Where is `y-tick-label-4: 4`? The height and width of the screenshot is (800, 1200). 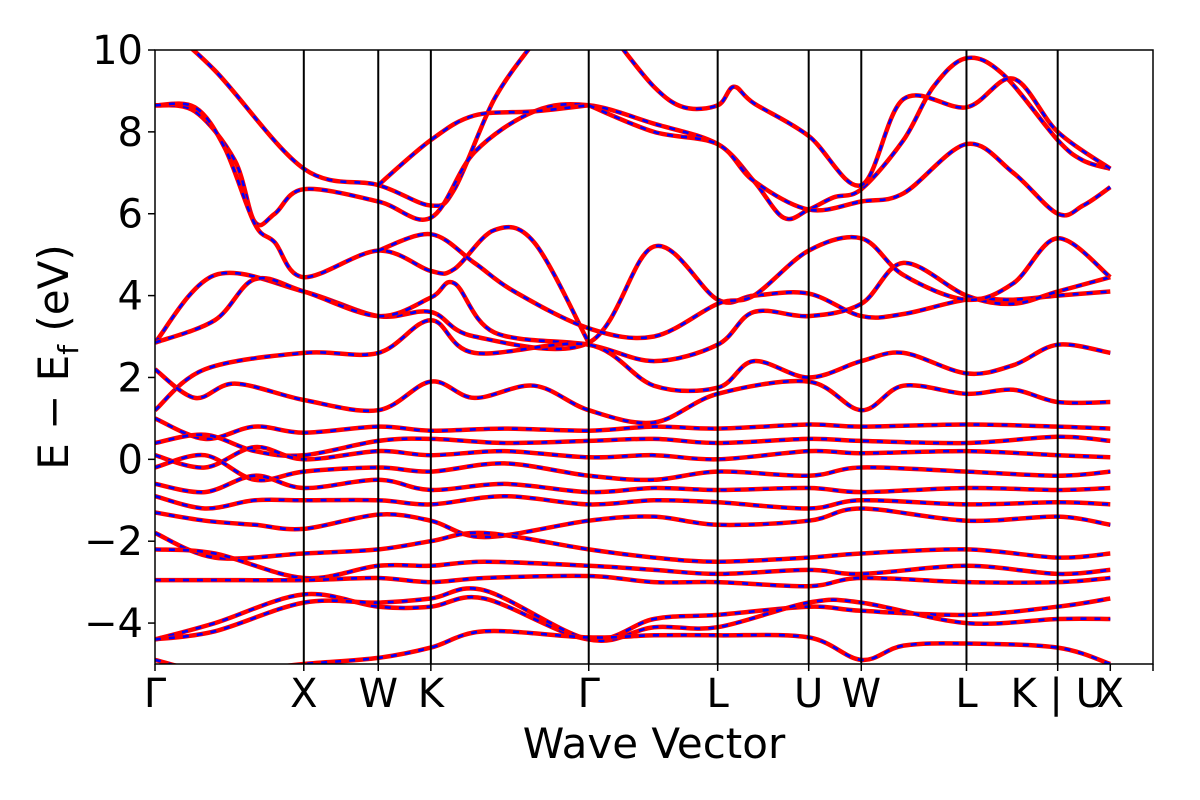
y-tick-label-4: 4 is located at coordinates (130, 297).